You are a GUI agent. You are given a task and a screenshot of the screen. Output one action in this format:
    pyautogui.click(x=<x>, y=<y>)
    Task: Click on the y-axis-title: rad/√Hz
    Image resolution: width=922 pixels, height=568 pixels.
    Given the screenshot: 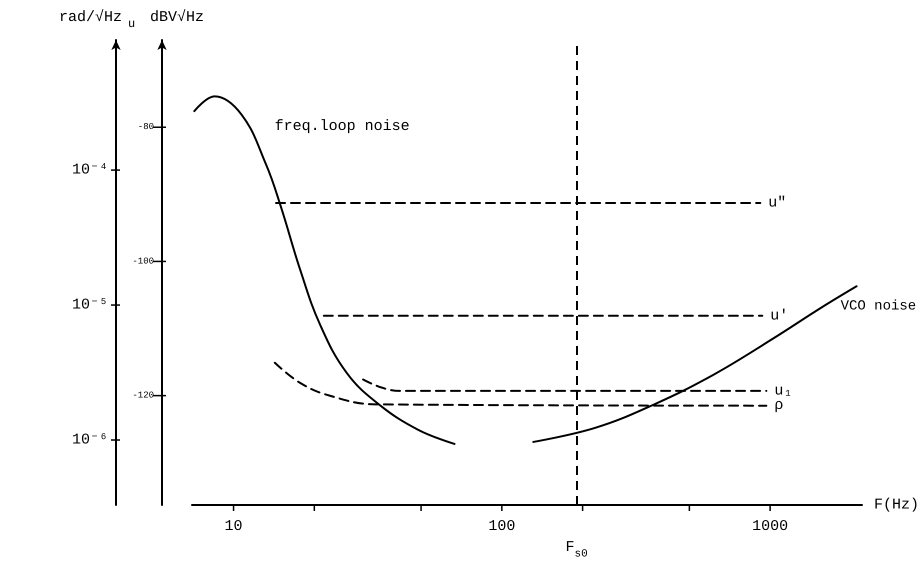 What is the action you would take?
    pyautogui.click(x=90, y=17)
    